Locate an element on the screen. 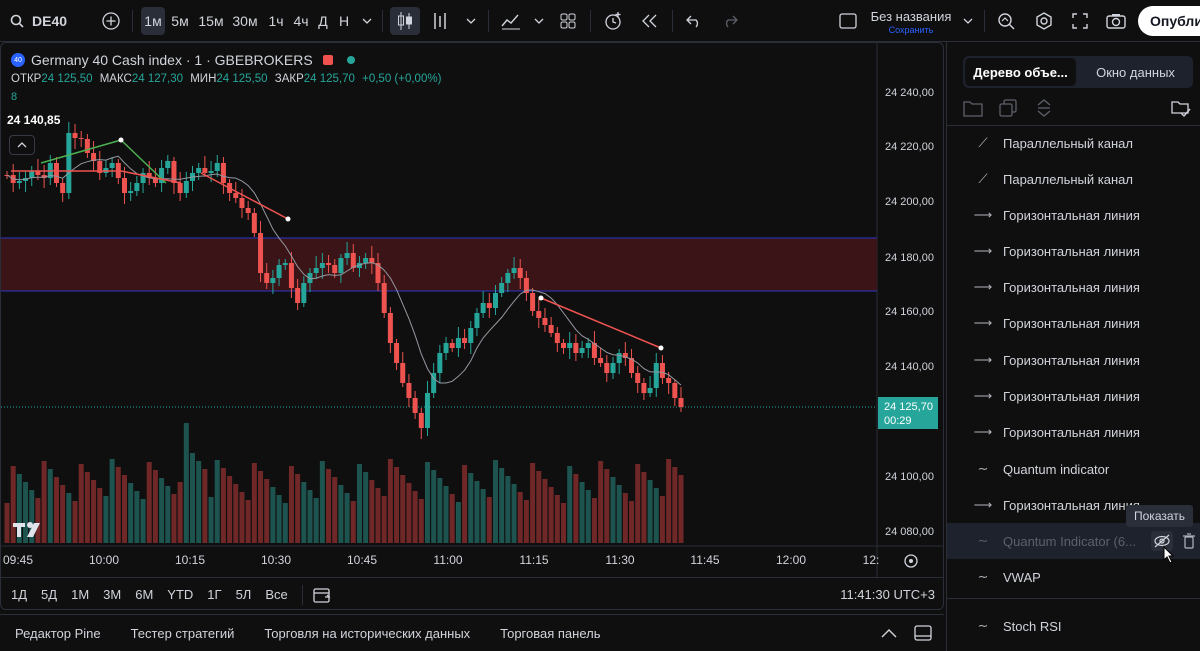 The width and height of the screenshot is (1200, 651). quick-search-button is located at coordinates (1006, 21).